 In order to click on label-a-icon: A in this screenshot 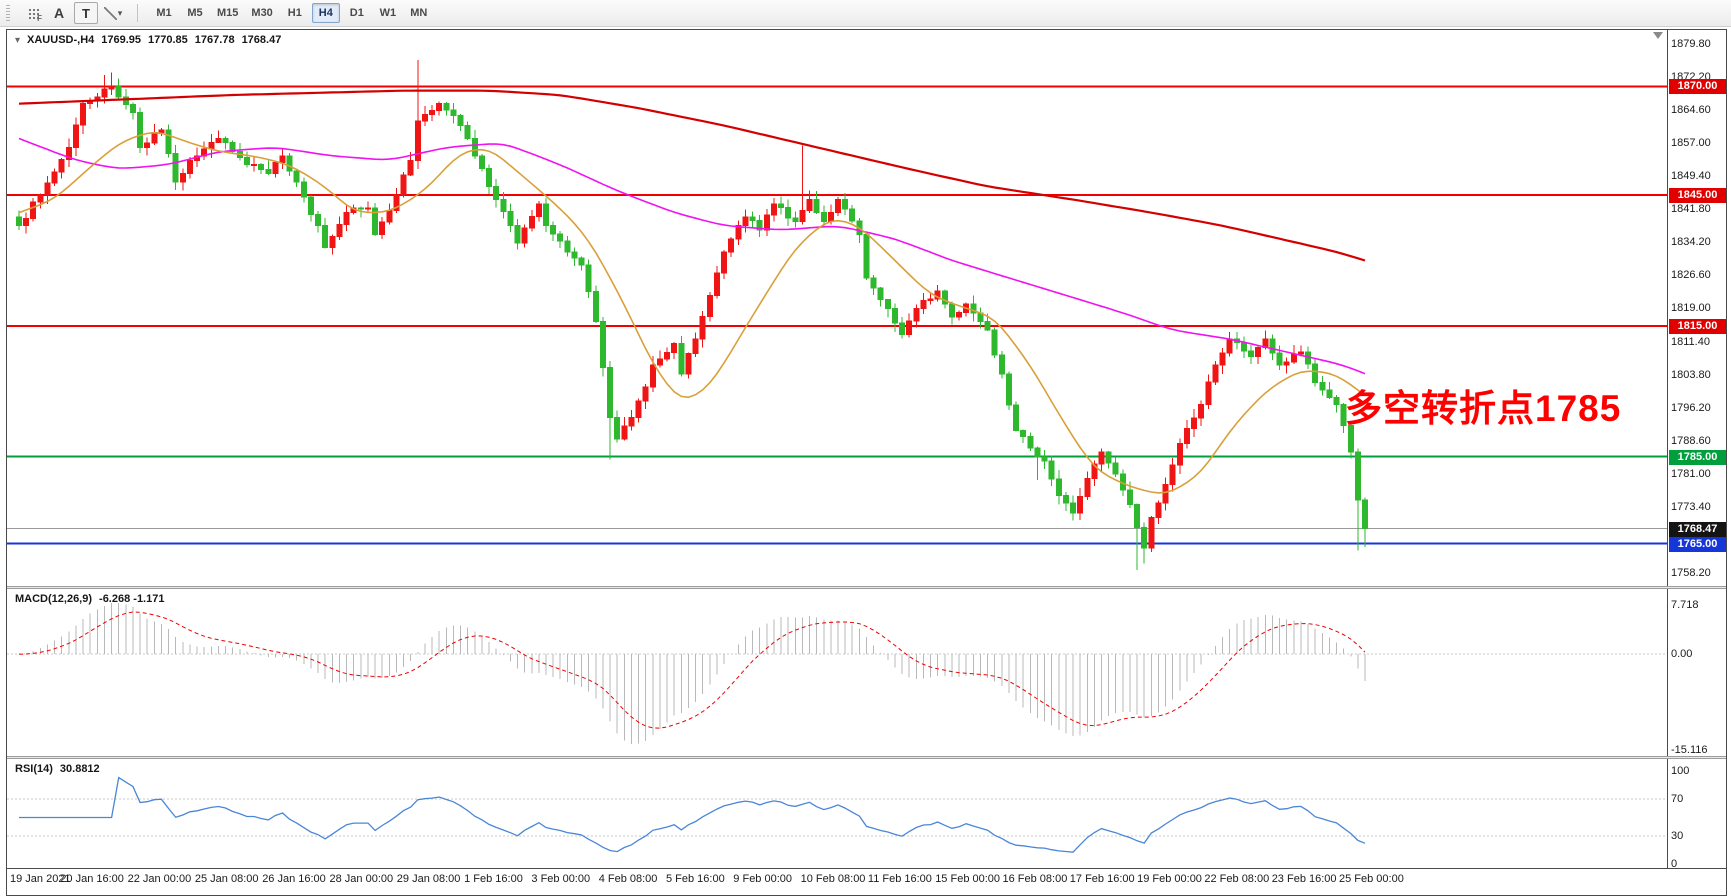, I will do `click(59, 13)`.